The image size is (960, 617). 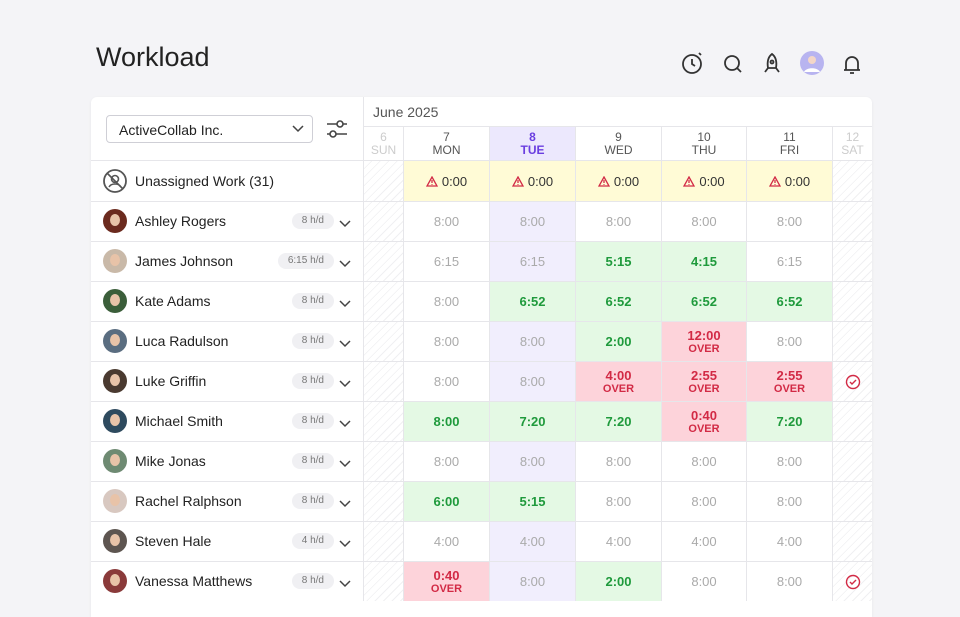 I want to click on cell-time: 4:00, so click(x=532, y=541).